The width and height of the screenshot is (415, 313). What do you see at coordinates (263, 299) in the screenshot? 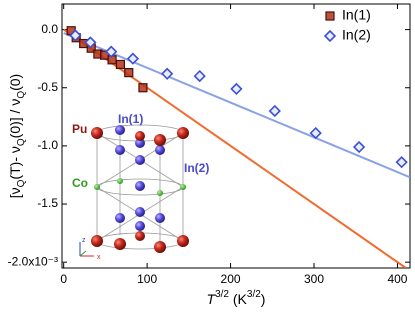
I see `x-axis-label-part: )` at bounding box center [263, 299].